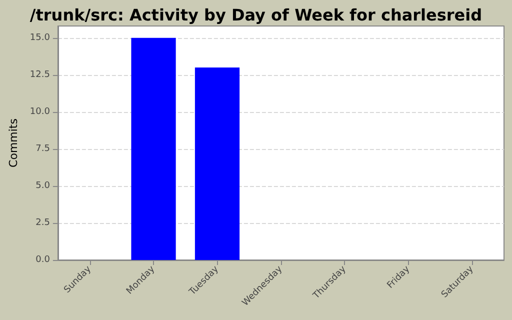 The width and height of the screenshot is (512, 320). Describe the element at coordinates (43, 149) in the screenshot. I see `y-tick-label: 7.5` at that location.